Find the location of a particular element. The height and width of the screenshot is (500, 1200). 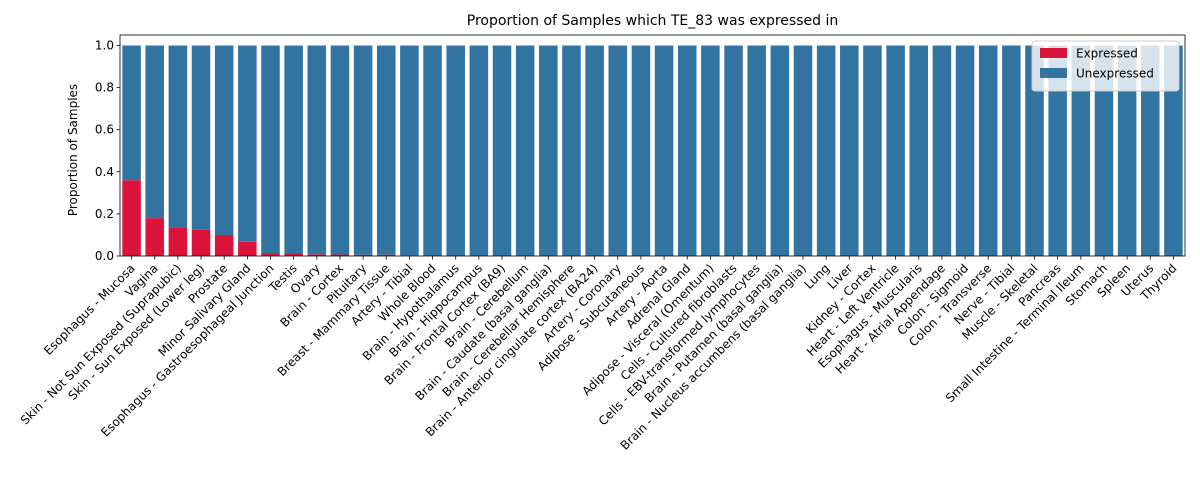

y-tick-label: 1.0 is located at coordinates (104, 46).